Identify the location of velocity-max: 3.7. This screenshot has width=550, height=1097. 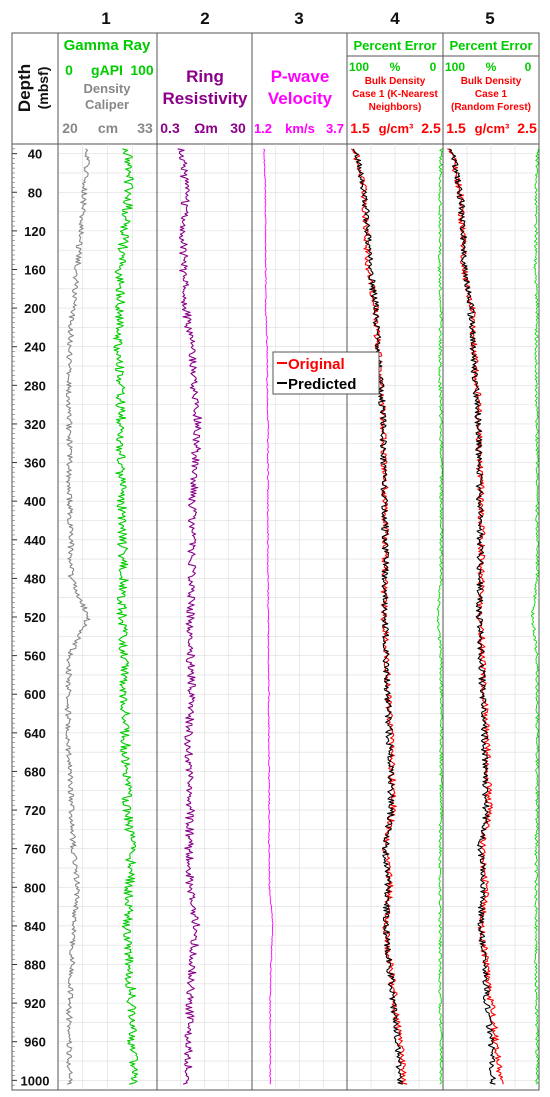
(335, 128).